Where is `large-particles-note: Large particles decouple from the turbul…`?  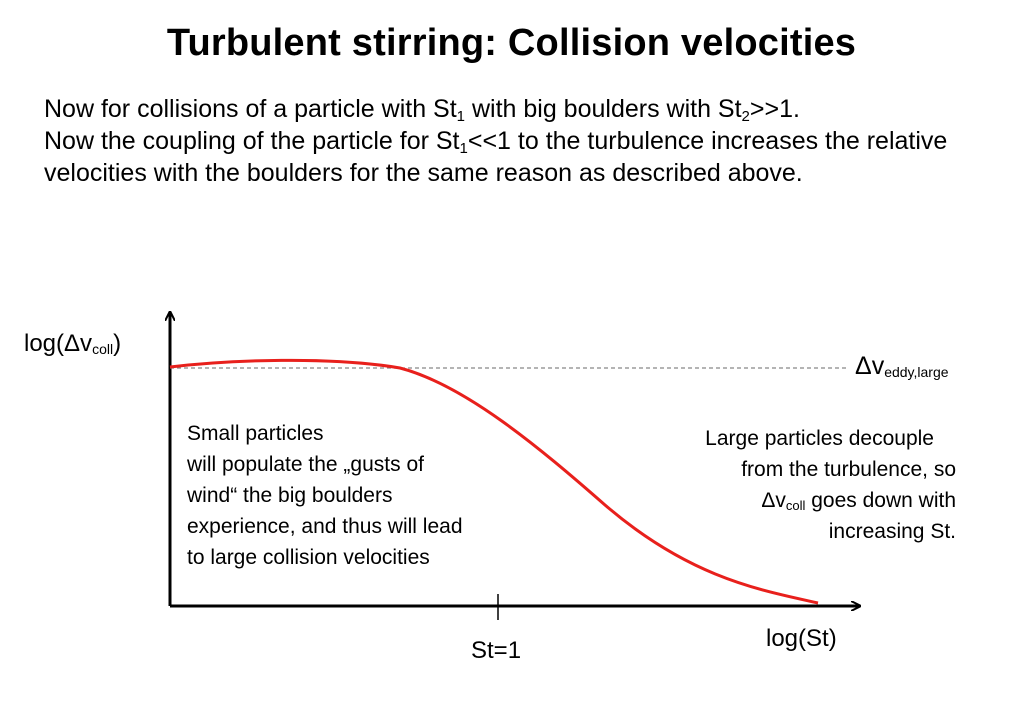
large-particles-note: Large particles decouple from the turbul… is located at coordinates (830, 485).